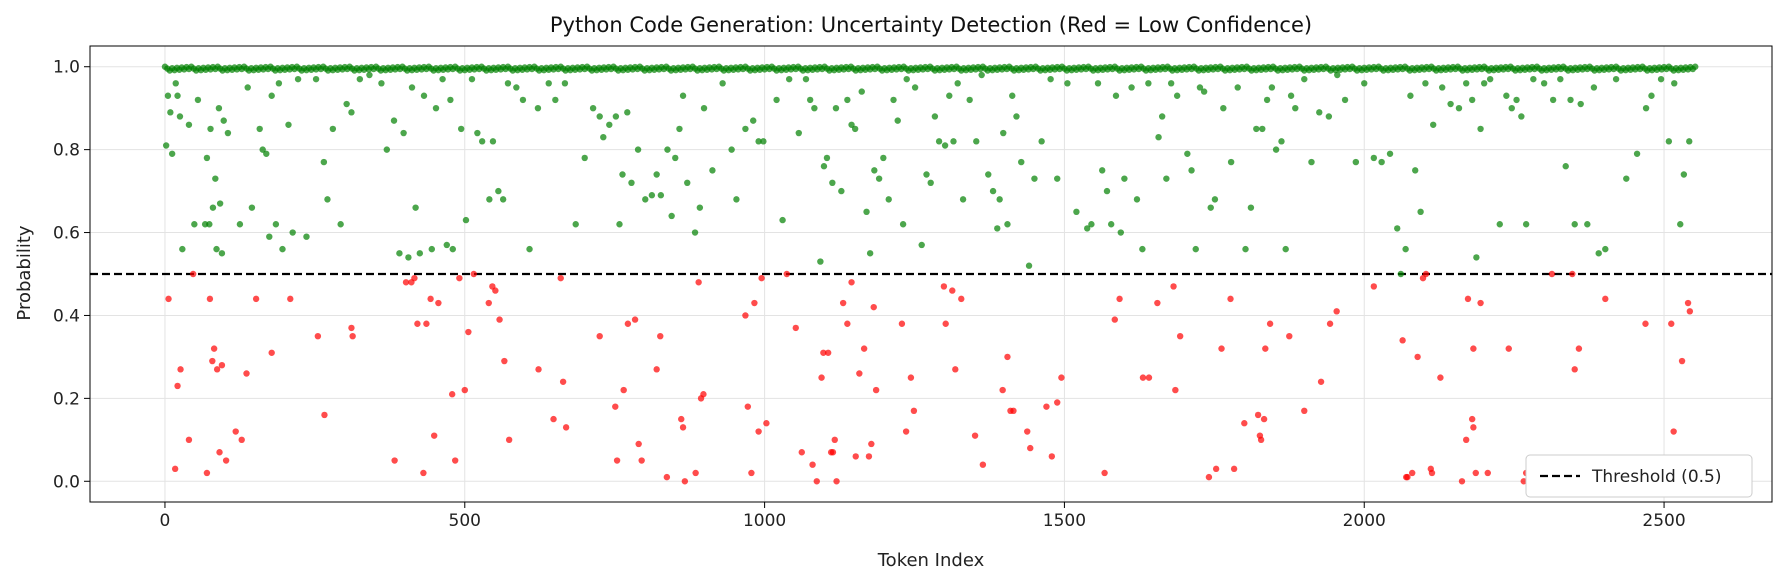  What do you see at coordinates (1364, 521) in the screenshot?
I see `x-tick-label: 2000` at bounding box center [1364, 521].